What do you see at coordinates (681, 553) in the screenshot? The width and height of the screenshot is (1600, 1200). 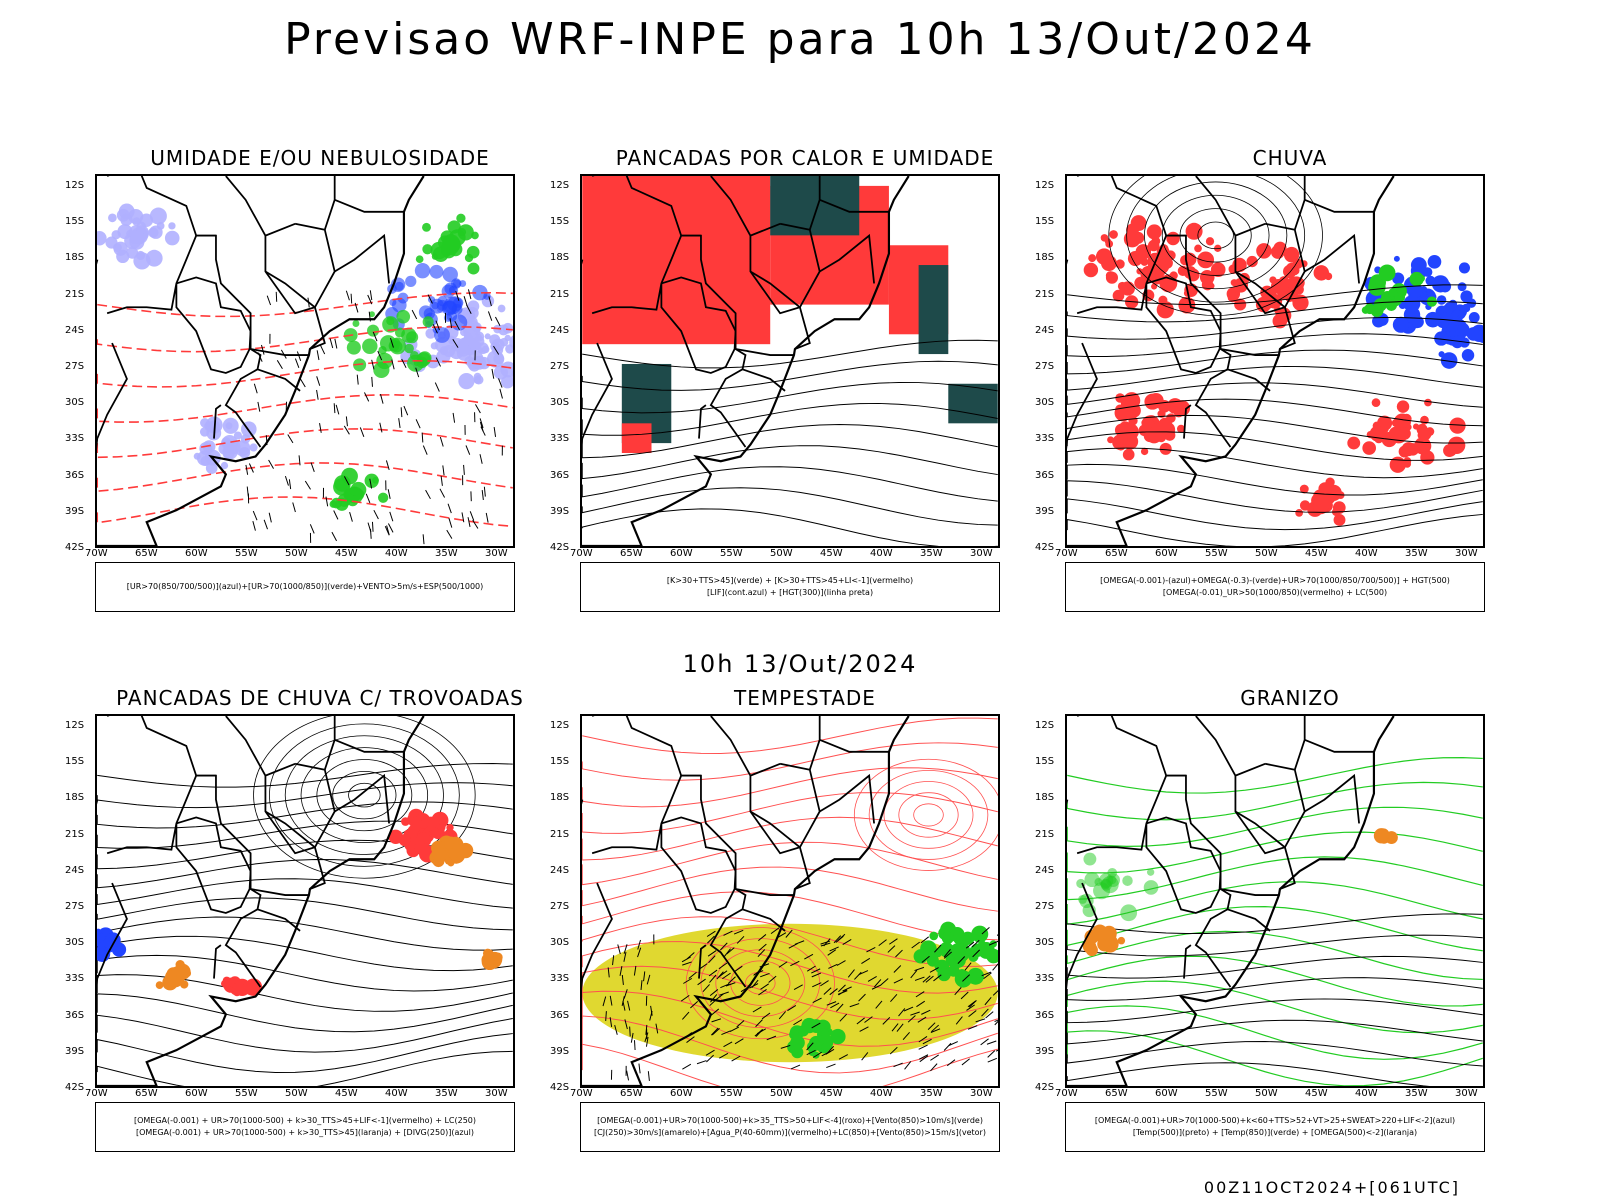 I see `lon-tick-label: 60W` at bounding box center [681, 553].